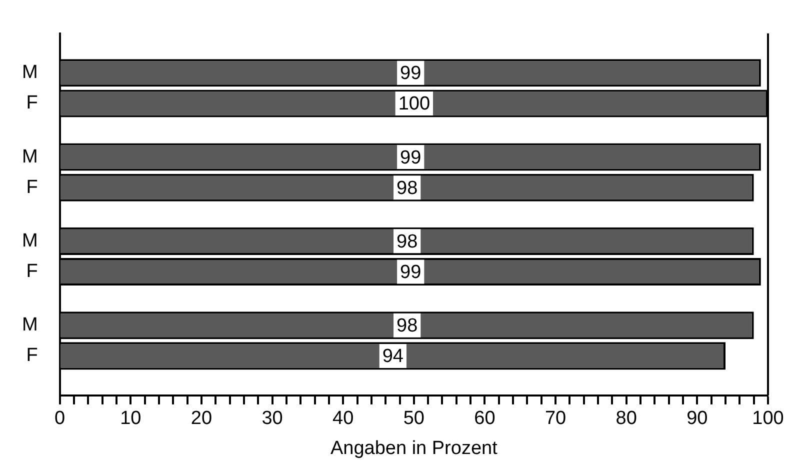 This screenshot has width=798, height=472. What do you see at coordinates (60, 419) in the screenshot?
I see `x-tick-label: 0` at bounding box center [60, 419].